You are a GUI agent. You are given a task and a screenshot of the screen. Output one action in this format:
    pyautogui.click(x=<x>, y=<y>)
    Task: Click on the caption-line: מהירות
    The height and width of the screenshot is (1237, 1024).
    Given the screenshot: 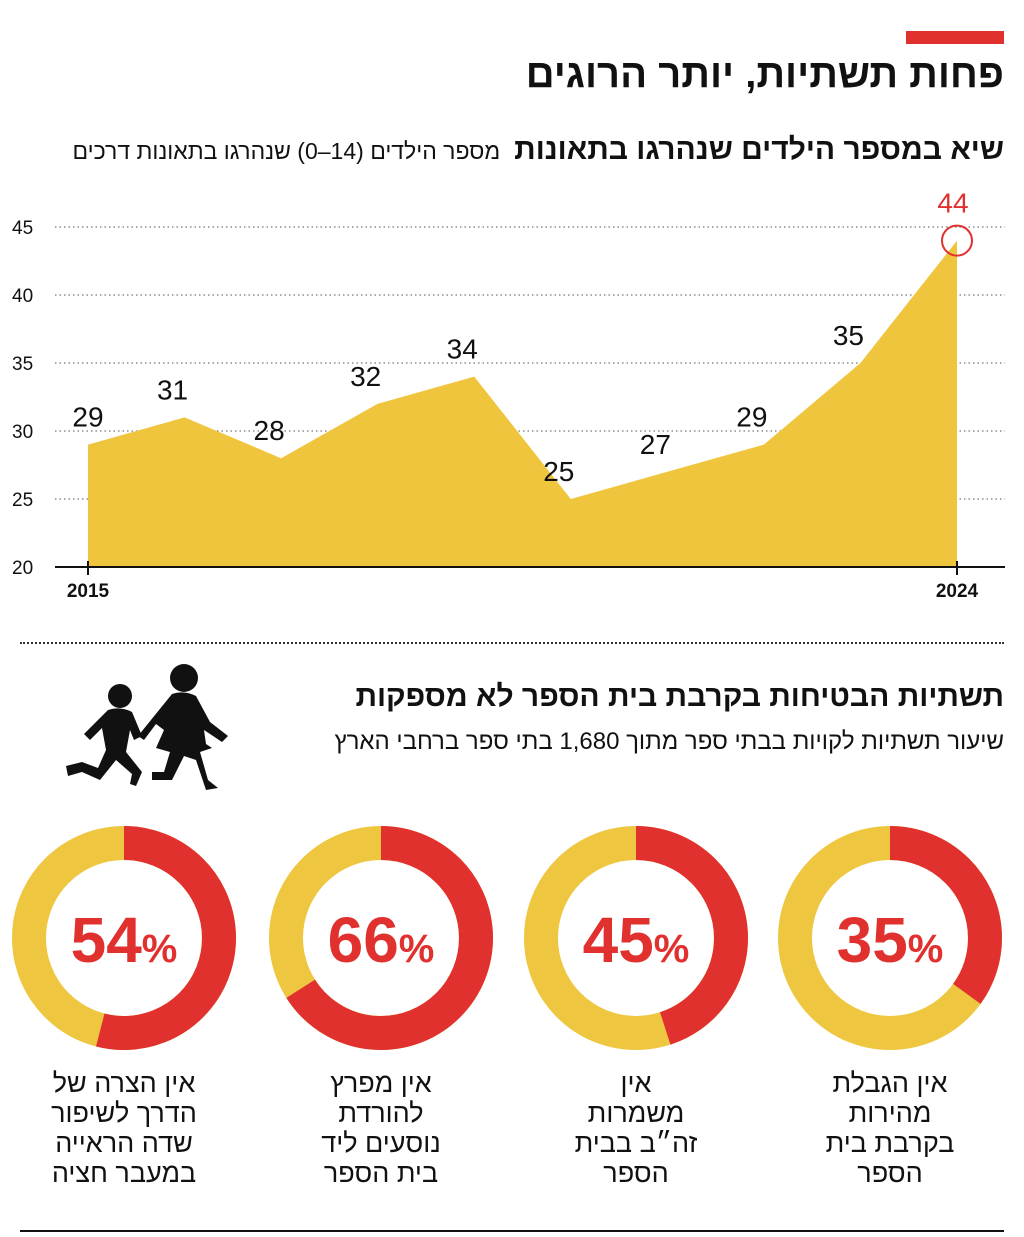 What is the action you would take?
    pyautogui.click(x=890, y=1113)
    